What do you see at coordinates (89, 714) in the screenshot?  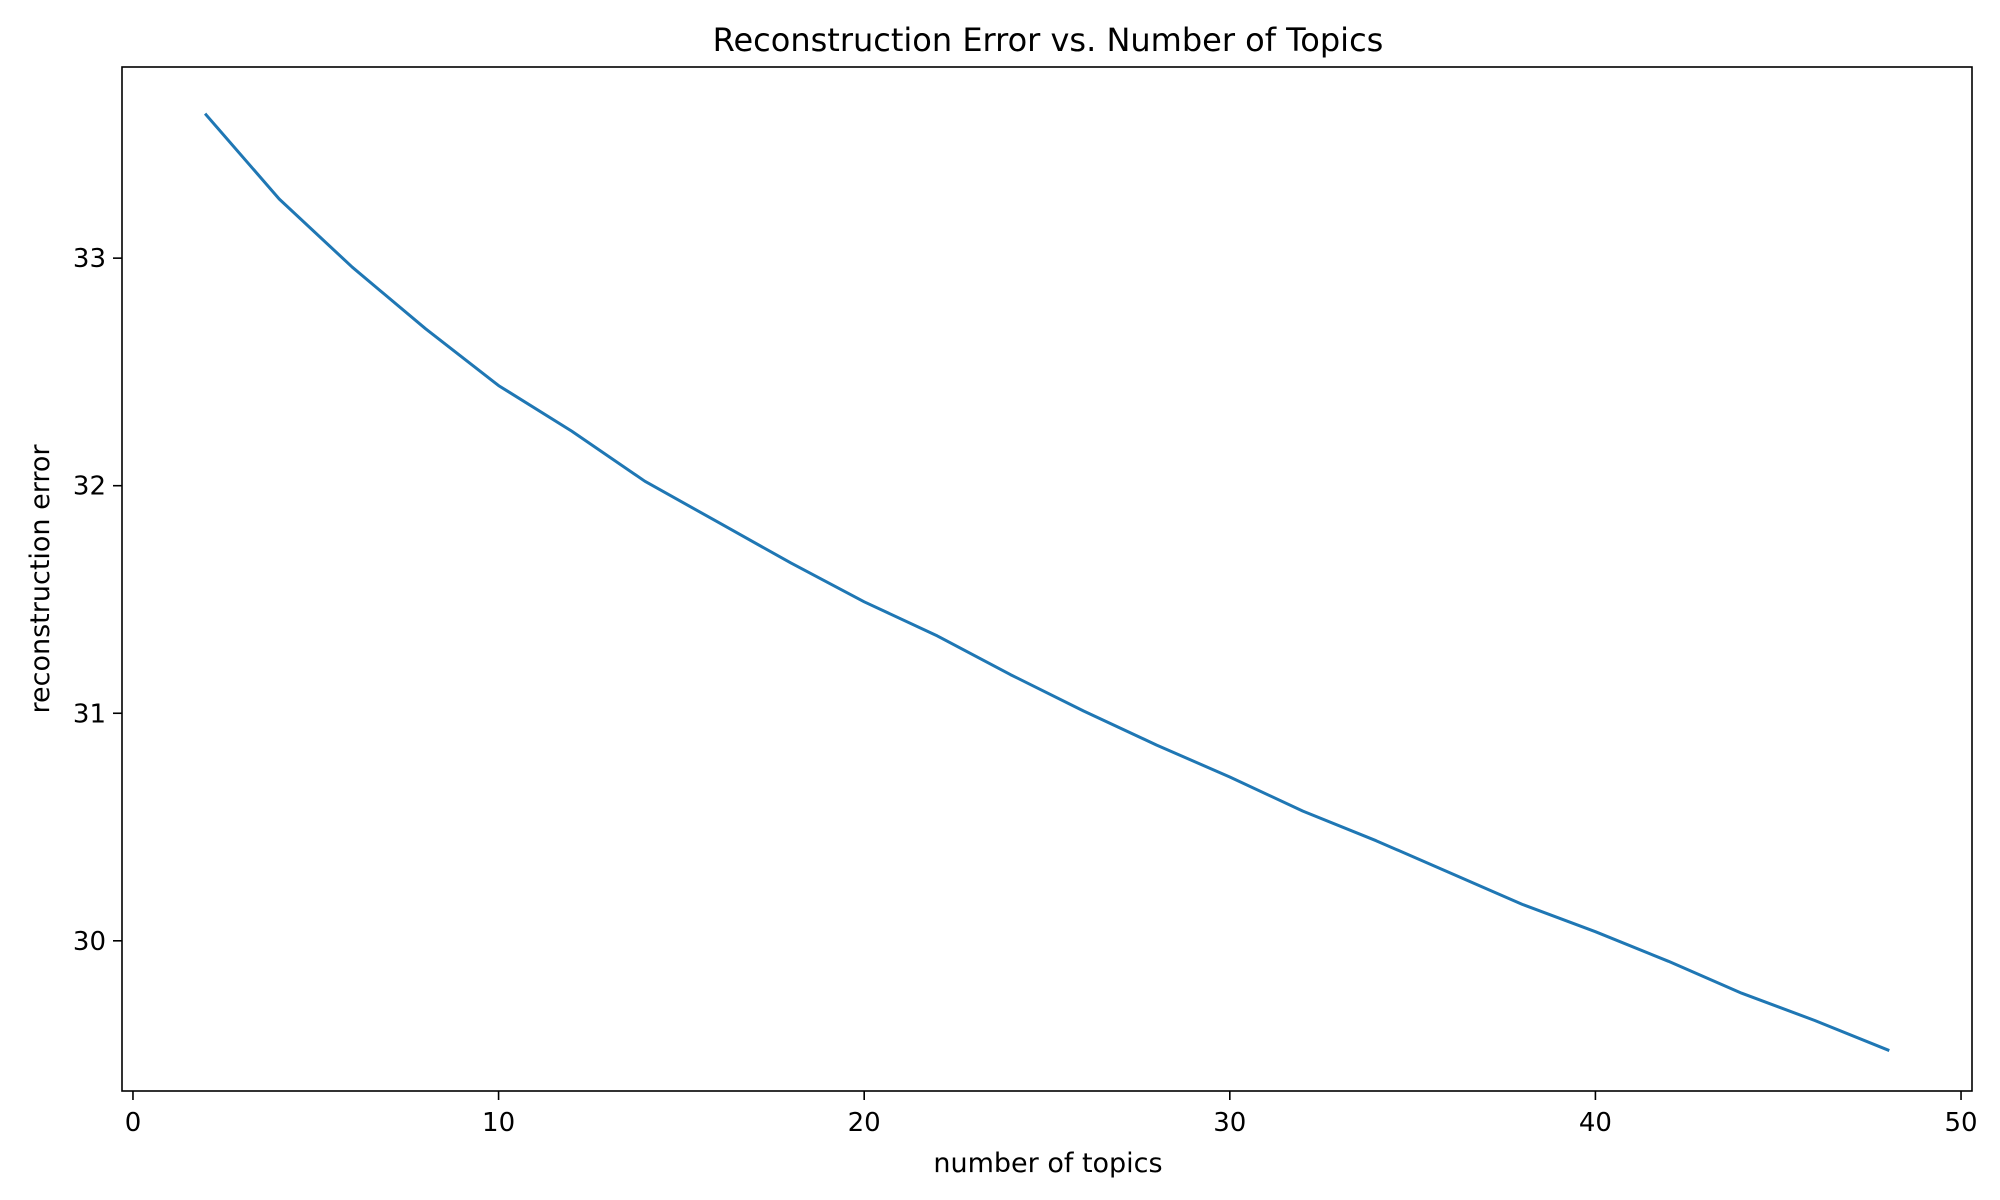 I see `y-tick-label: 31` at bounding box center [89, 714].